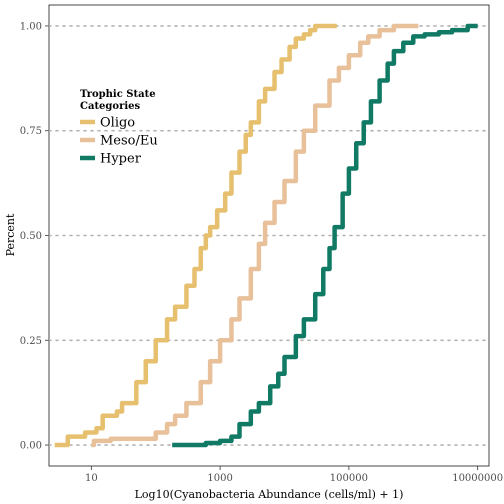 This screenshot has width=504, height=504. What do you see at coordinates (294, 475) in the screenshot?
I see `x-axis-ticks: 10 1000 100000 10000000` at bounding box center [294, 475].